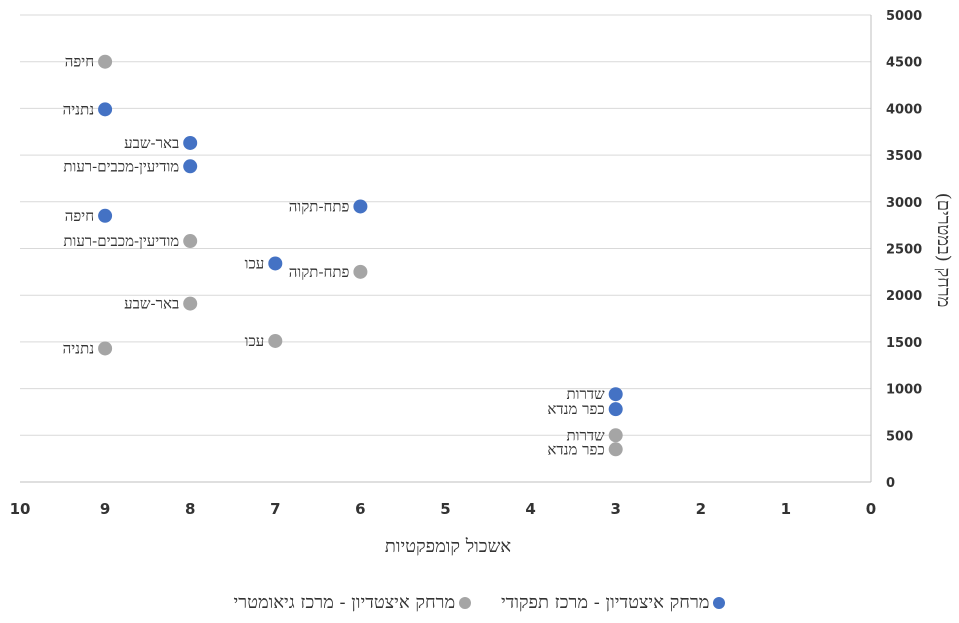  What do you see at coordinates (904, 296) in the screenshot?
I see `y-tick-label: 2000` at bounding box center [904, 296].